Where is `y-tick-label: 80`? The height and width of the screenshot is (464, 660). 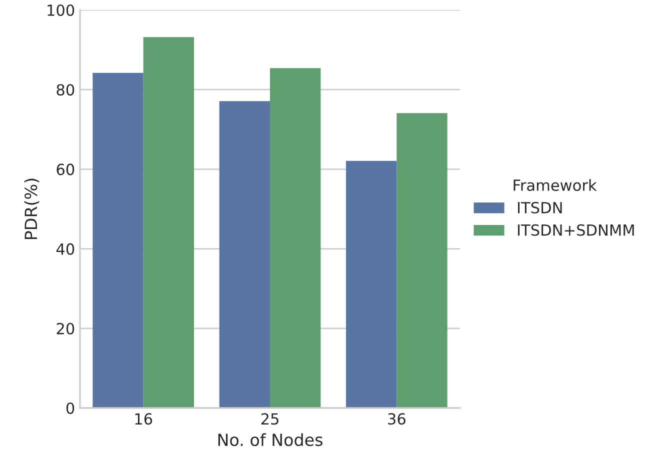 y-tick-label: 80 is located at coordinates (65, 90).